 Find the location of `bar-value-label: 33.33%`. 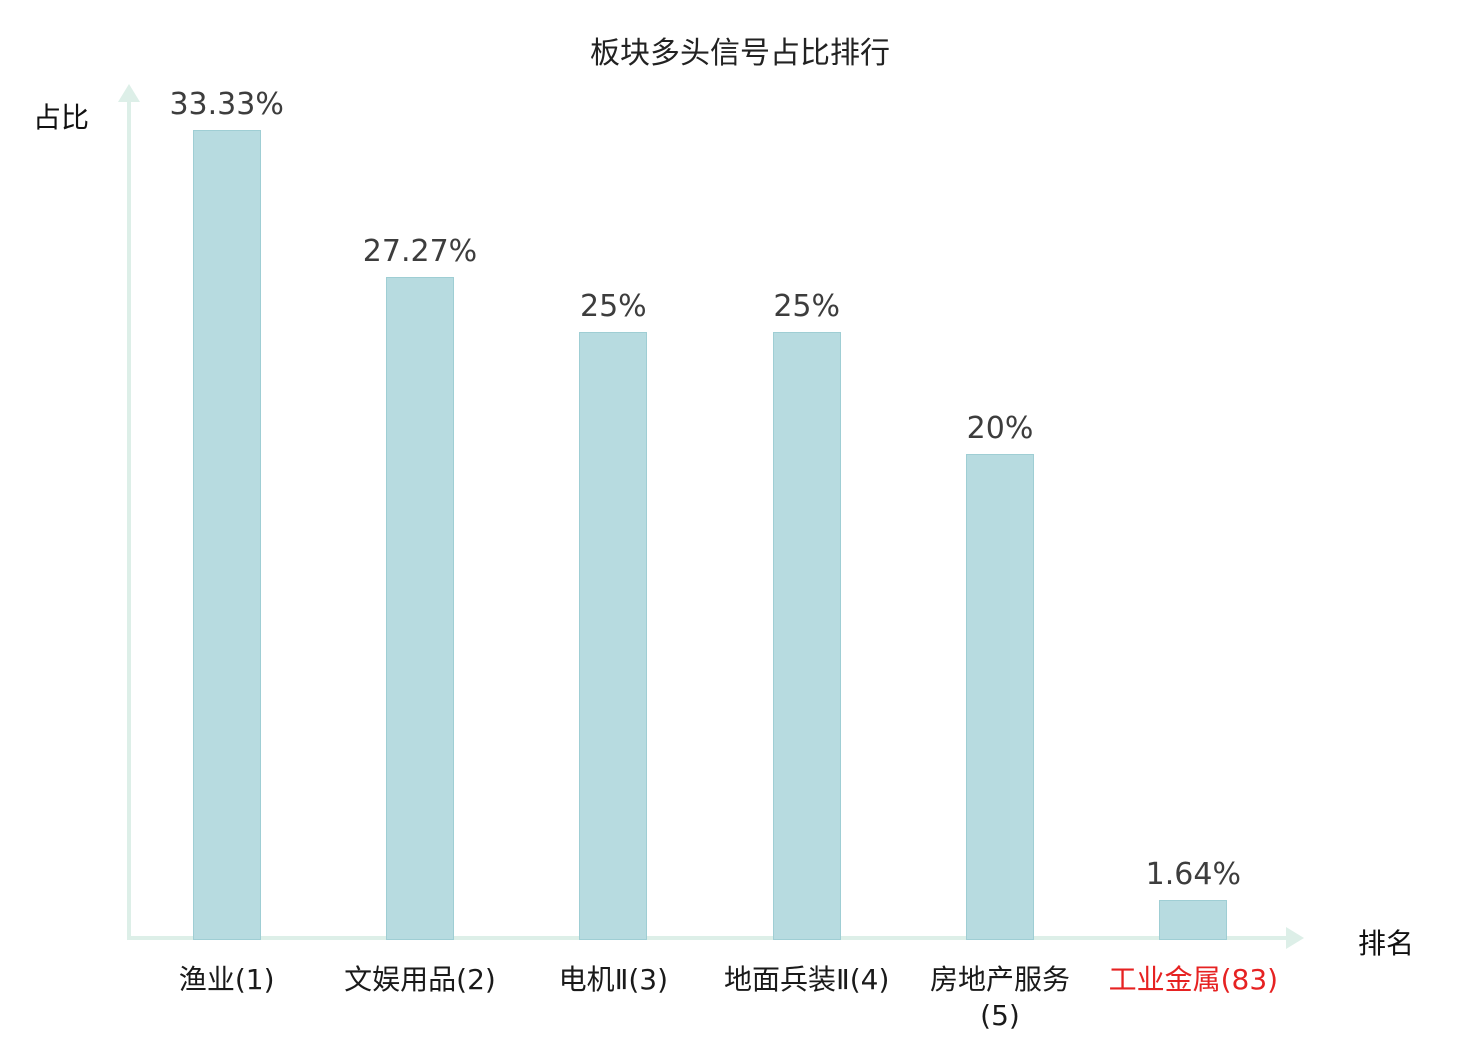

bar-value-label: 33.33% is located at coordinates (226, 104).